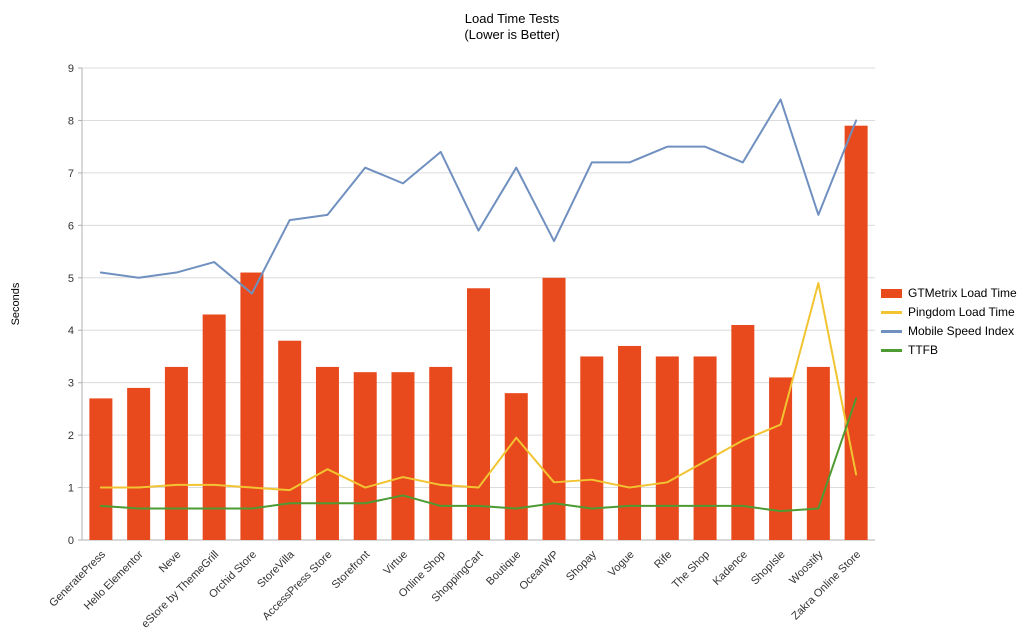 Image resolution: width=1024 pixels, height=640 pixels. Describe the element at coordinates (621, 564) in the screenshot. I see `svg-text: Vogue` at that location.